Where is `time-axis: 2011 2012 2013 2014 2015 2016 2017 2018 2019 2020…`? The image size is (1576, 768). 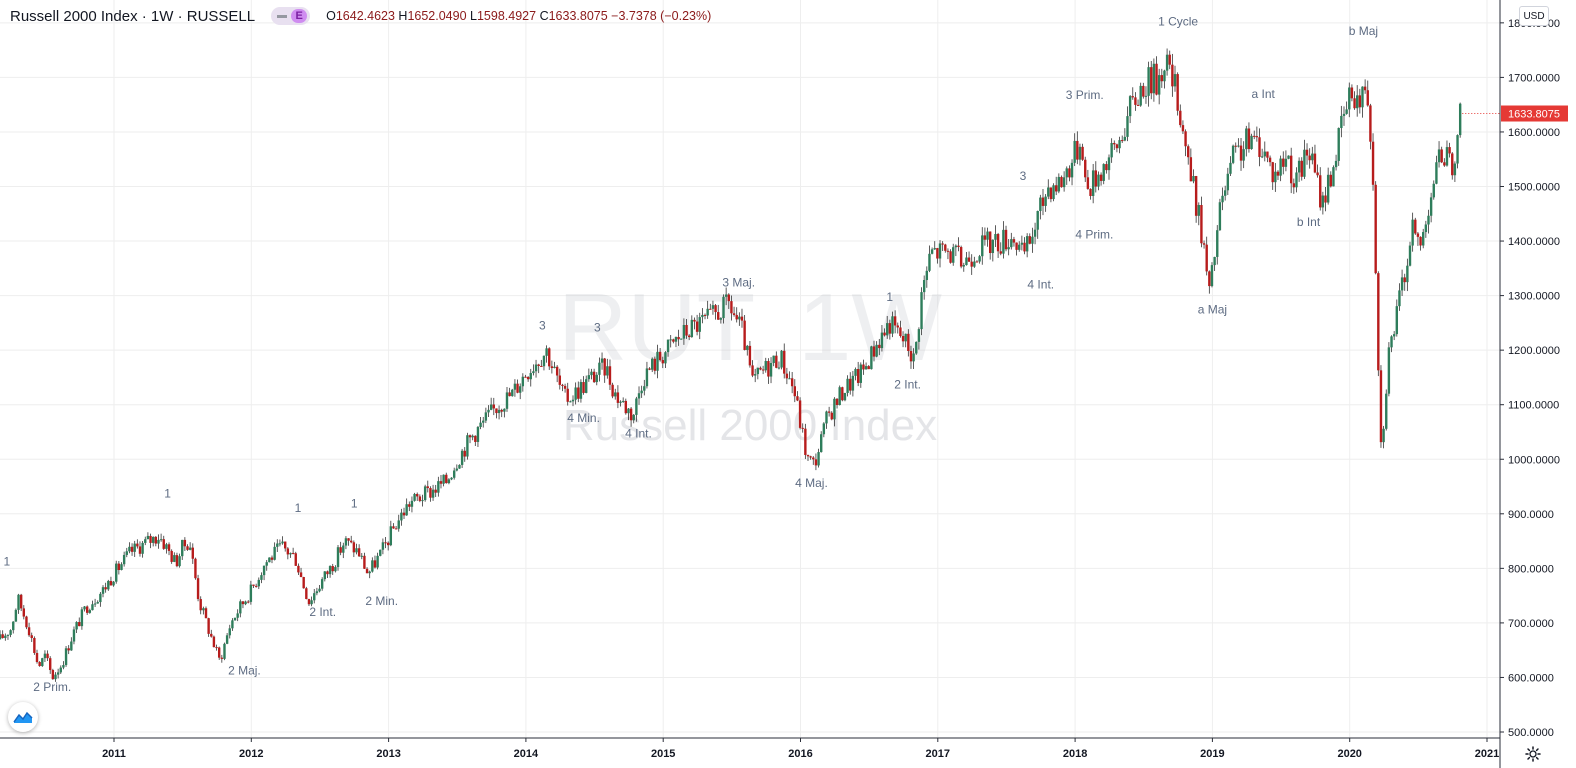 time-axis: 2011 2012 2013 2014 2015 2016 2017 2018 2019 2020… is located at coordinates (800, 749).